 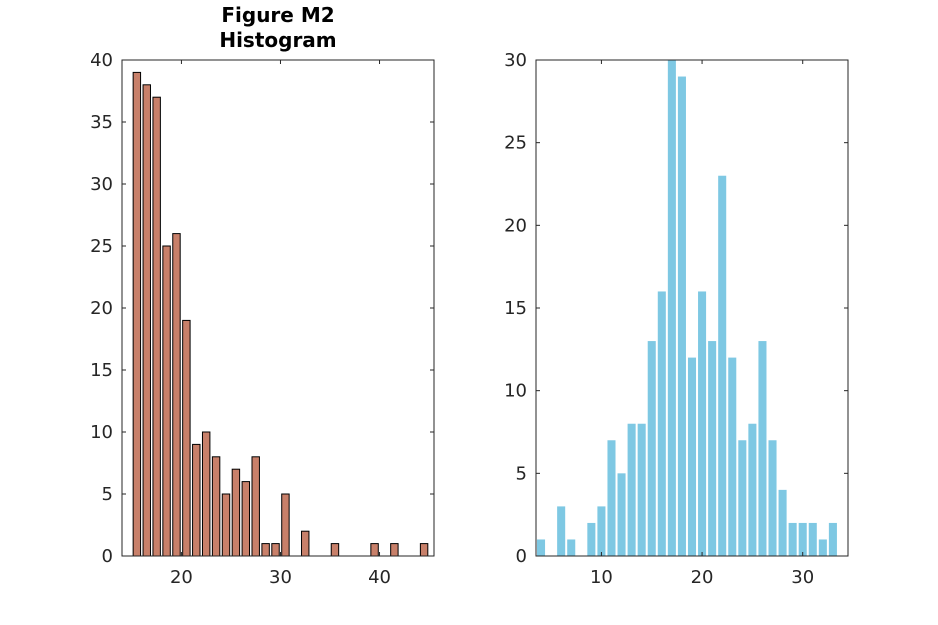 What do you see at coordinates (101, 60) in the screenshot?
I see `y-tick-label: 40` at bounding box center [101, 60].